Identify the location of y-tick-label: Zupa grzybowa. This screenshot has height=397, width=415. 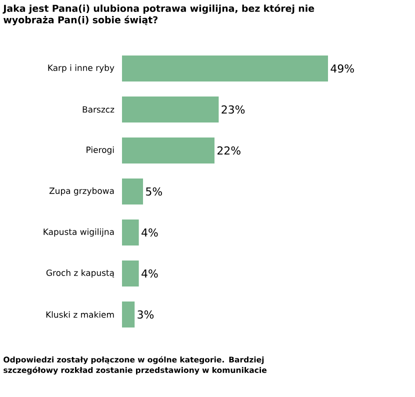
(81, 191).